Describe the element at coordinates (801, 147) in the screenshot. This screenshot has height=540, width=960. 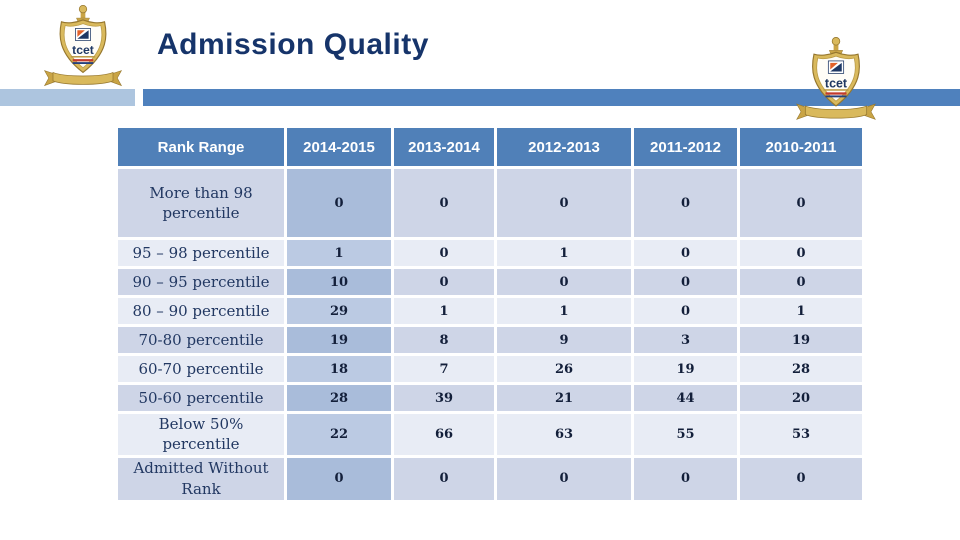
I see `column-header-2010-2011: 2010-2011` at that location.